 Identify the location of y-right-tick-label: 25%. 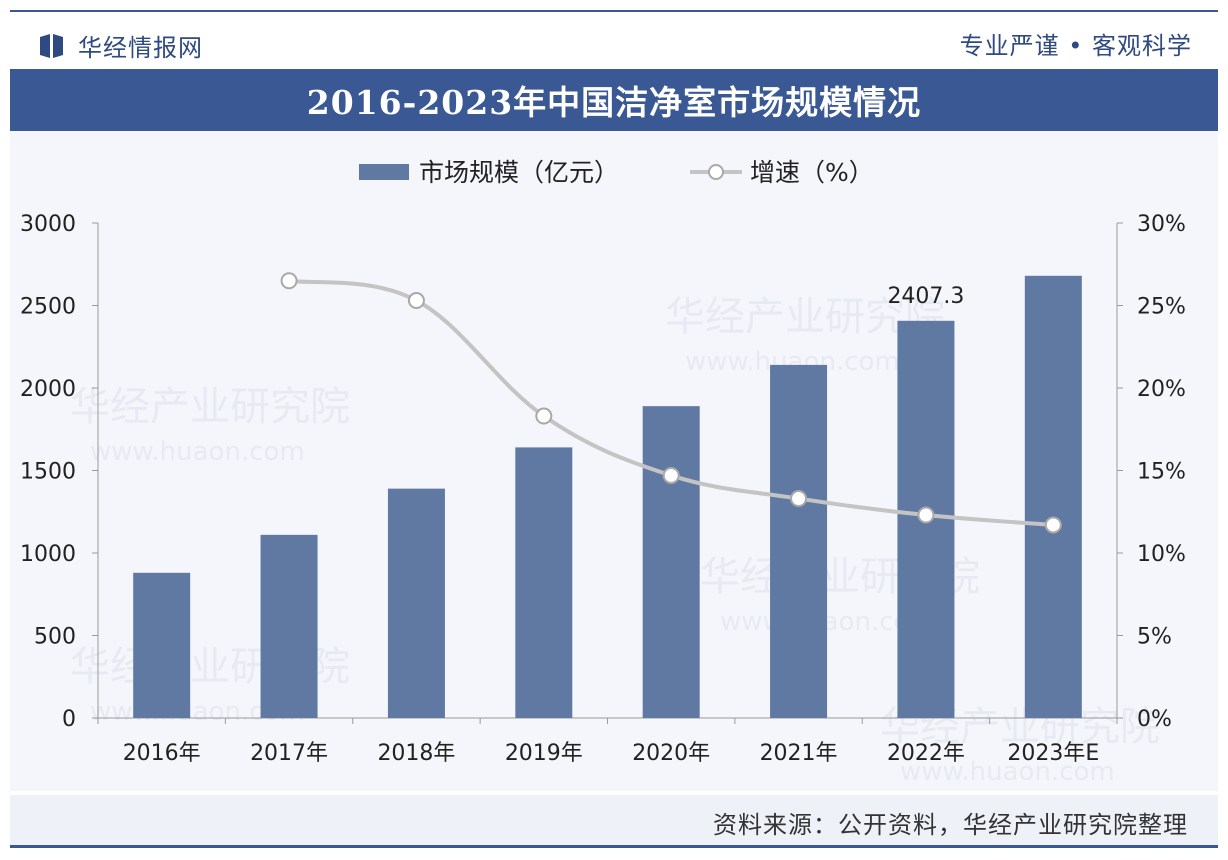
(1161, 307).